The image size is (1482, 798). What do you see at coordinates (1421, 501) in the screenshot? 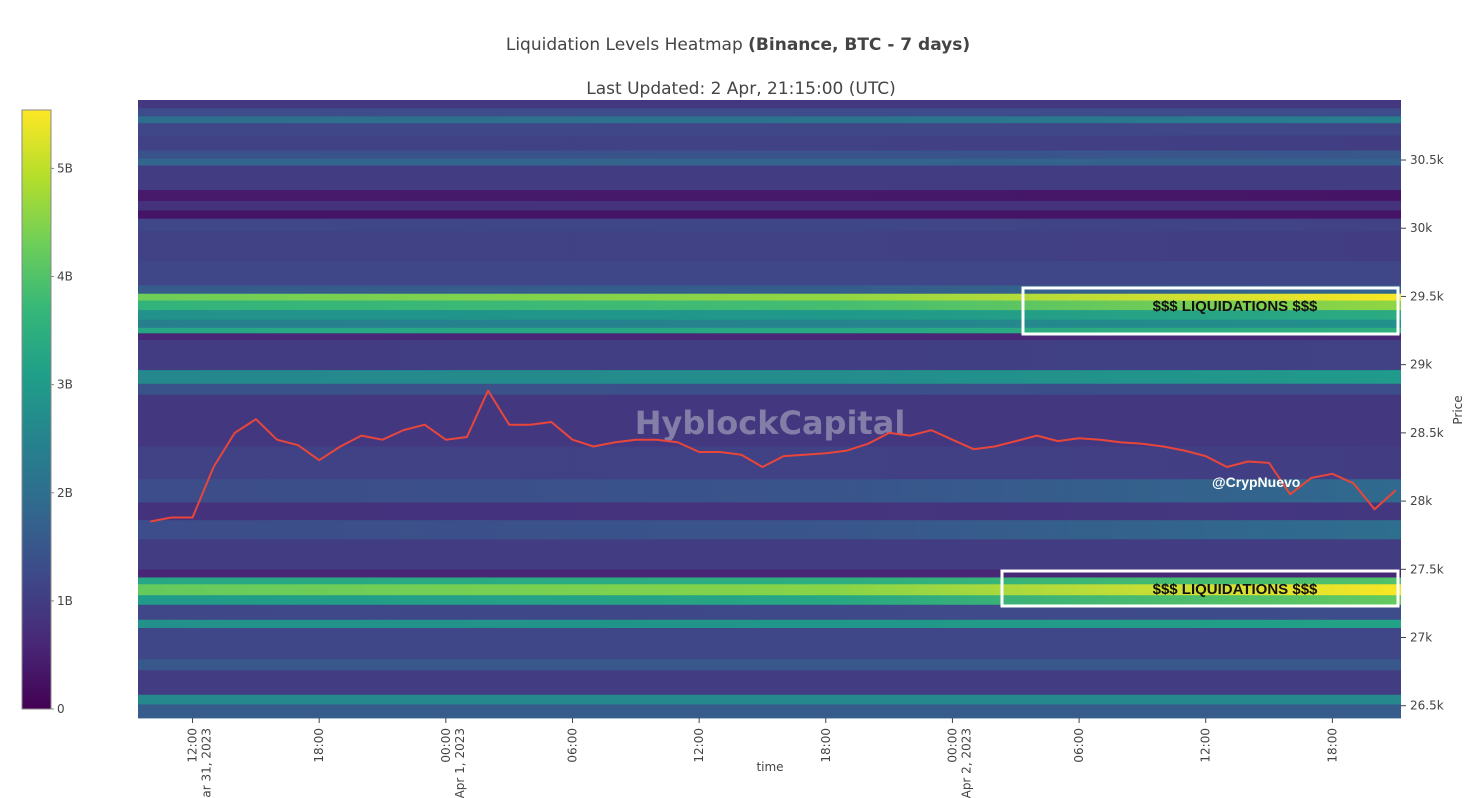
I see `y-tick-label: 28k` at bounding box center [1421, 501].